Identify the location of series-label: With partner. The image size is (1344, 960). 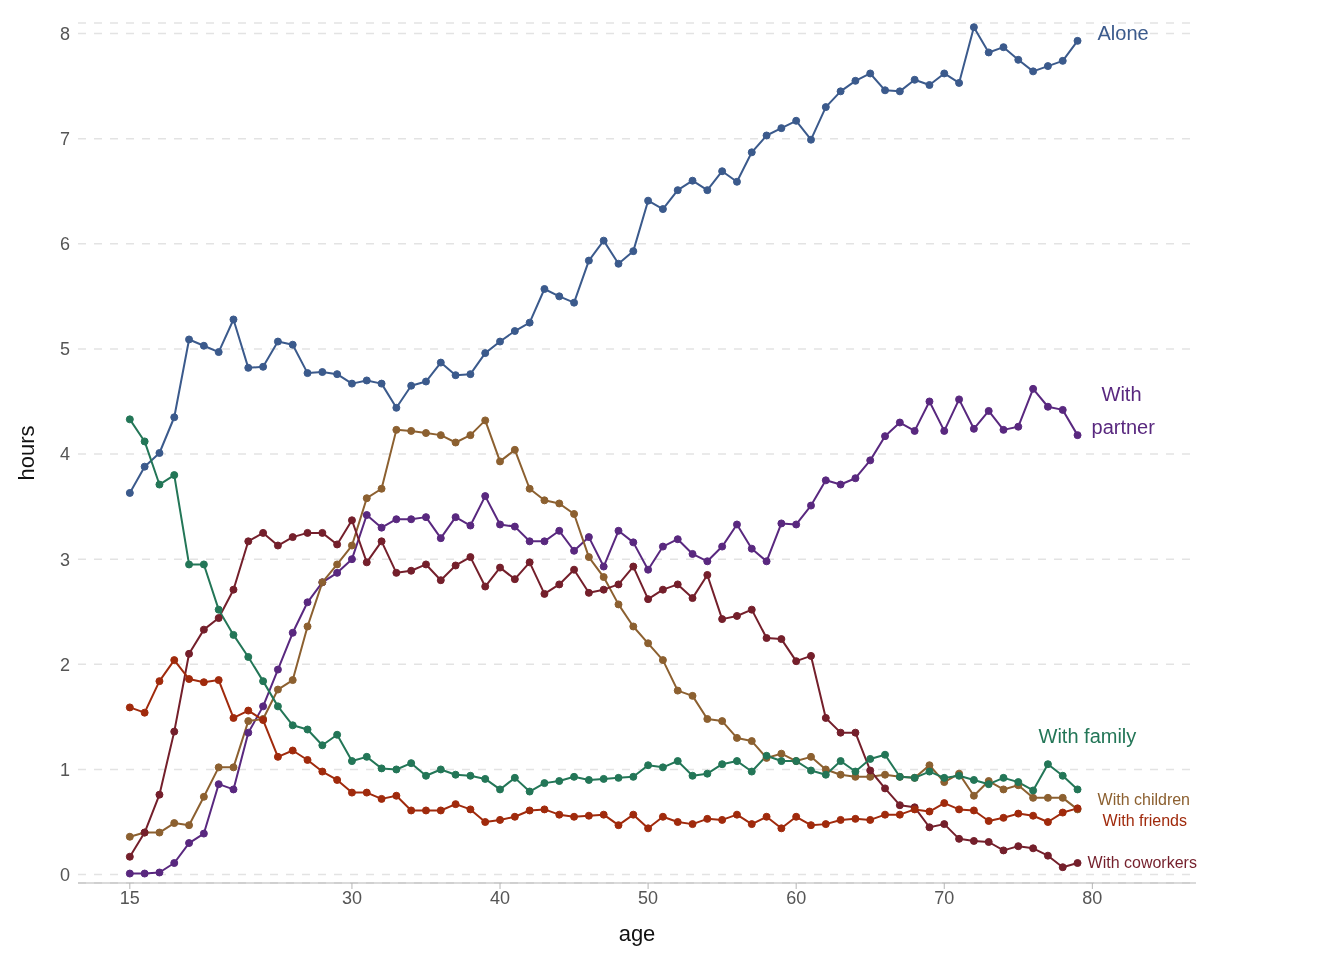
(1123, 411).